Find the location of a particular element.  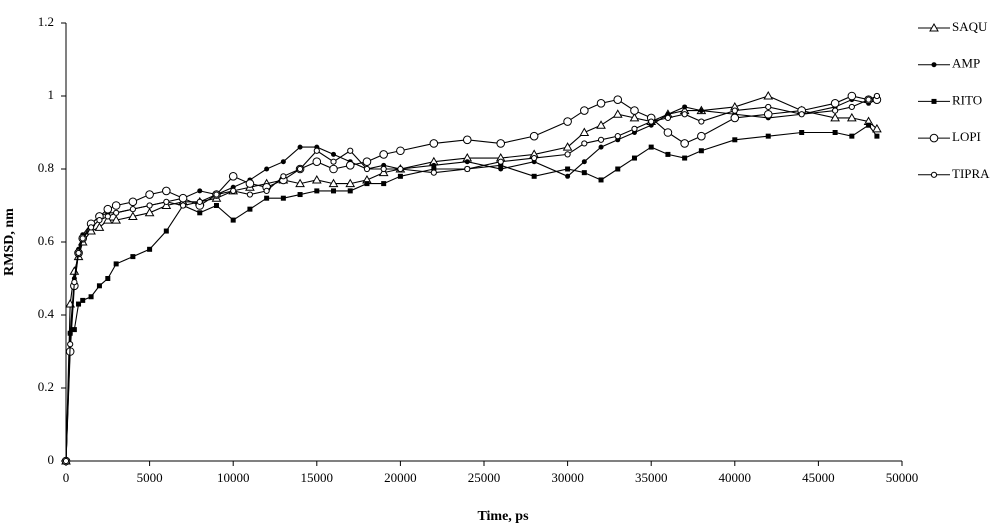

y-axis-title: RMSD, nm is located at coordinates (9, 242).